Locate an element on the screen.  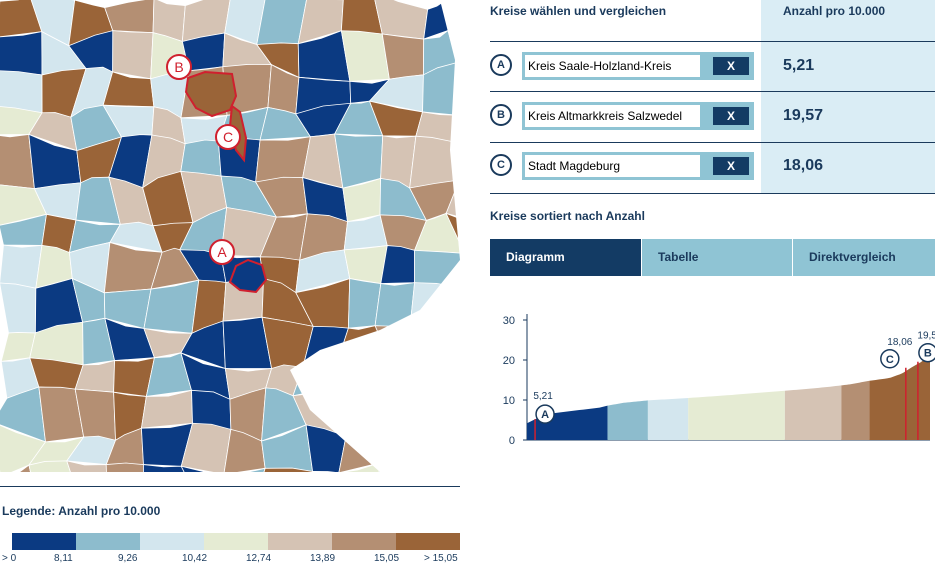
district-select-c: X is located at coordinates (638, 166).